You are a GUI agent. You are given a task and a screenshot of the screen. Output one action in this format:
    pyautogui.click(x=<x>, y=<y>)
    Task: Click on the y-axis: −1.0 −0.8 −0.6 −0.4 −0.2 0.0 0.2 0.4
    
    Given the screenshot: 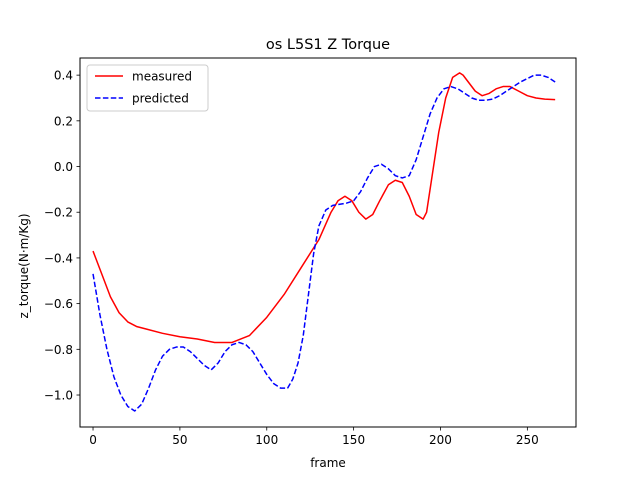 What is the action you would take?
    pyautogui.click(x=62, y=236)
    